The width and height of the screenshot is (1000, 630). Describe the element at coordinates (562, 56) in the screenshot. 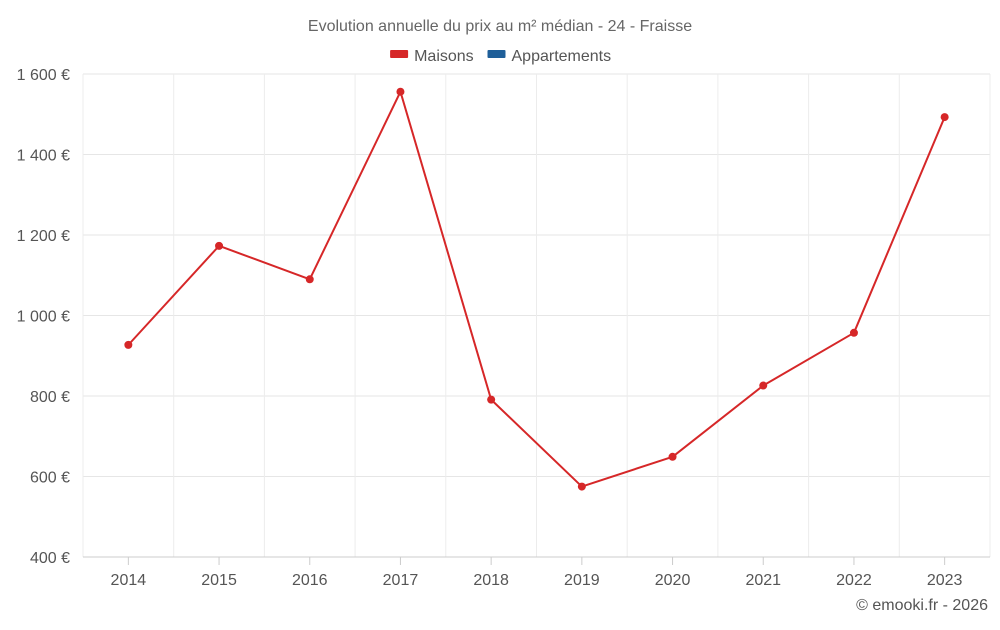

I see `legend-label: Appartements` at that location.